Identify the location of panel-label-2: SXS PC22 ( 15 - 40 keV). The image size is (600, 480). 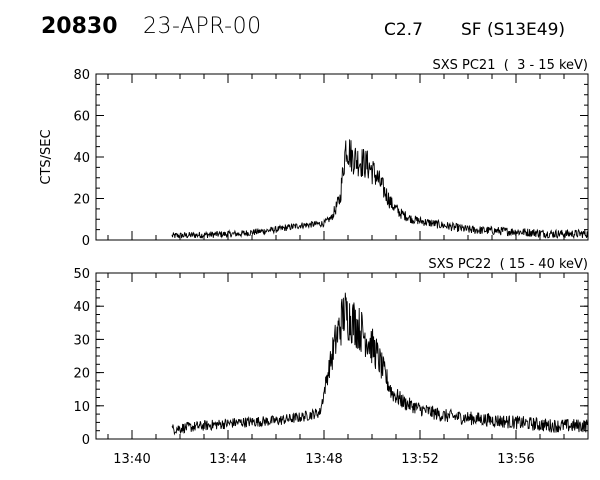
(508, 264).